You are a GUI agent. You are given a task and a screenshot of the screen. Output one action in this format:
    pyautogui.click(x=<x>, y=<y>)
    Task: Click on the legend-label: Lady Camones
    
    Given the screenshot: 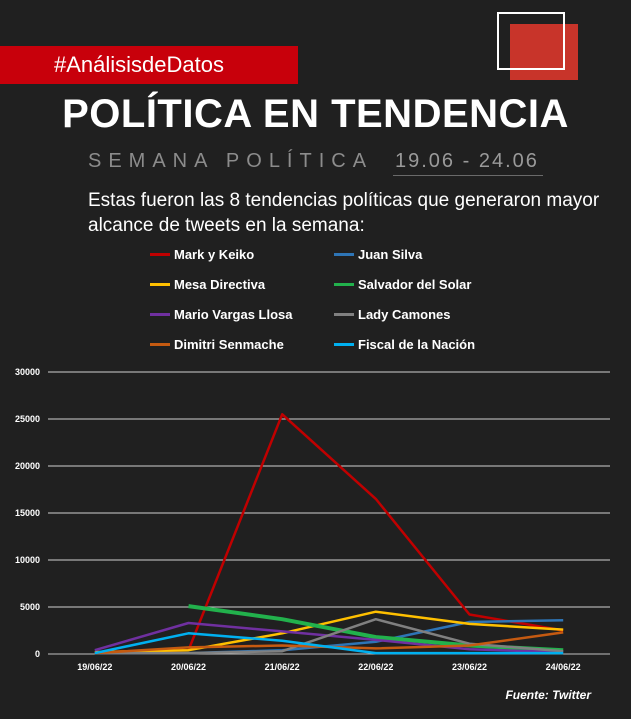 What is the action you would take?
    pyautogui.click(x=404, y=314)
    